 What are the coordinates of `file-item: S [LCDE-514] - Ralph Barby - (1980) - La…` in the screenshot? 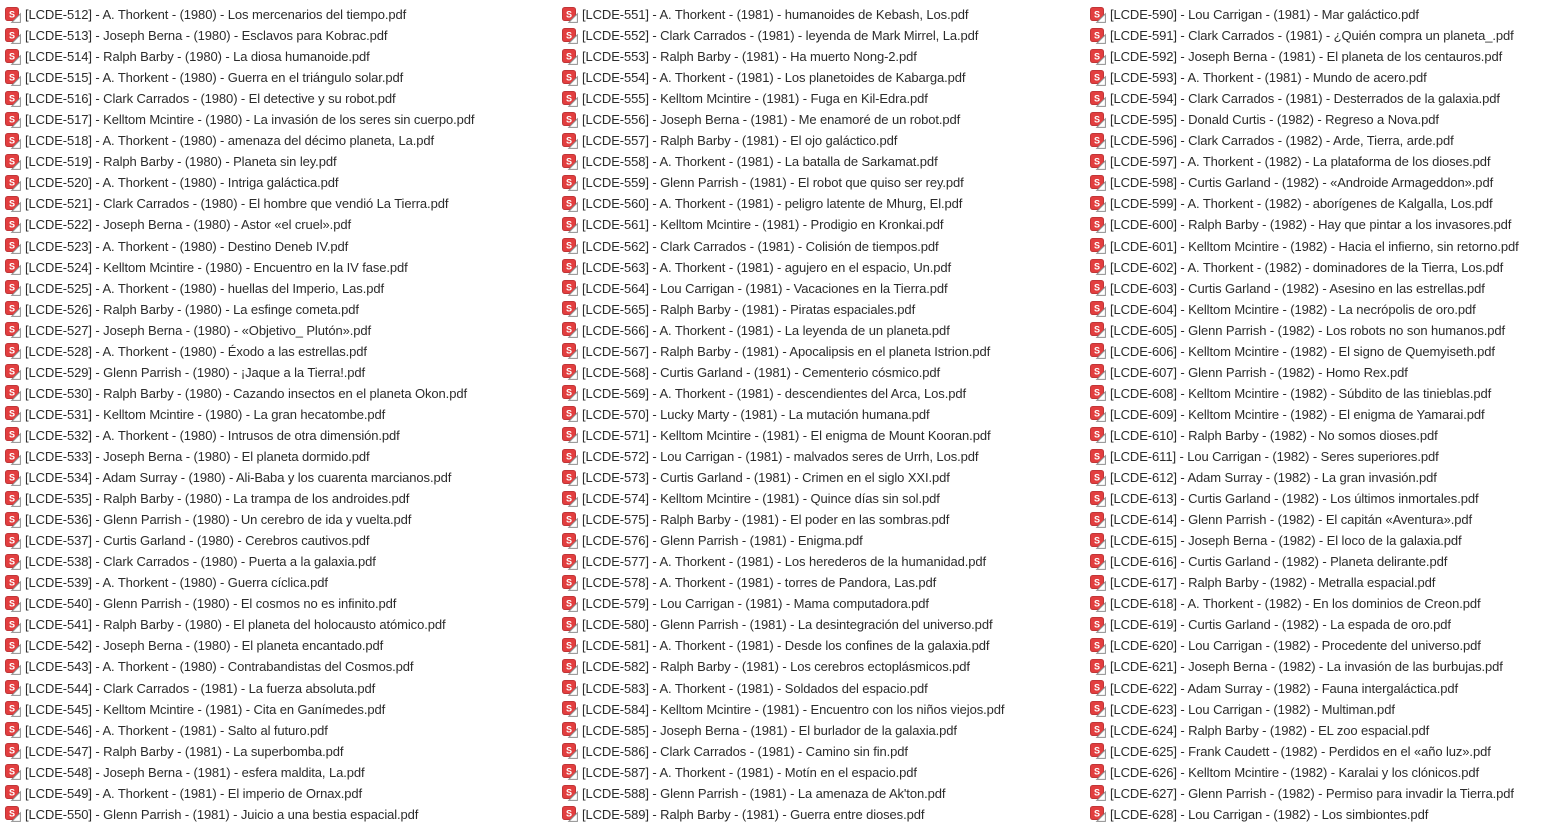 It's located at (239, 56).